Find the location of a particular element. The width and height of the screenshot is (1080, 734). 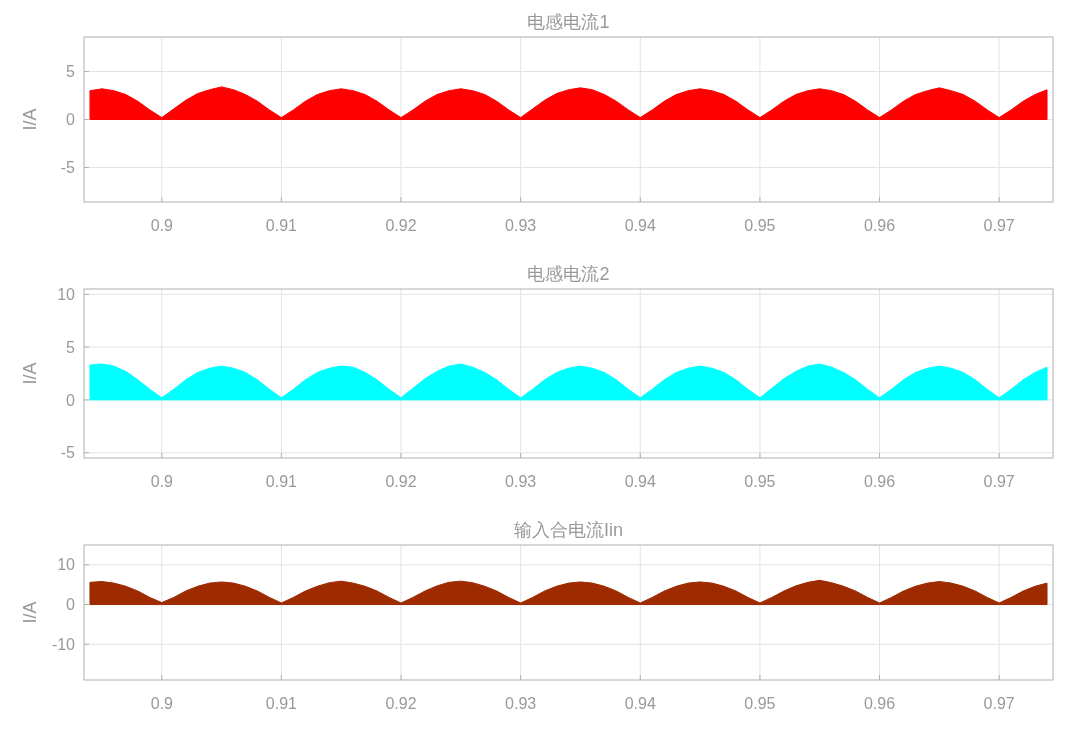

y-tick-label: -10 is located at coordinates (63, 644).